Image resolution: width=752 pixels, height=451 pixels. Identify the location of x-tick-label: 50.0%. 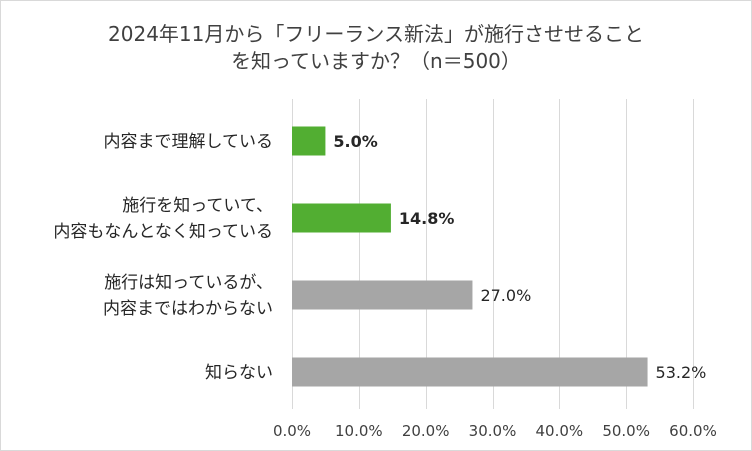
(626, 431).